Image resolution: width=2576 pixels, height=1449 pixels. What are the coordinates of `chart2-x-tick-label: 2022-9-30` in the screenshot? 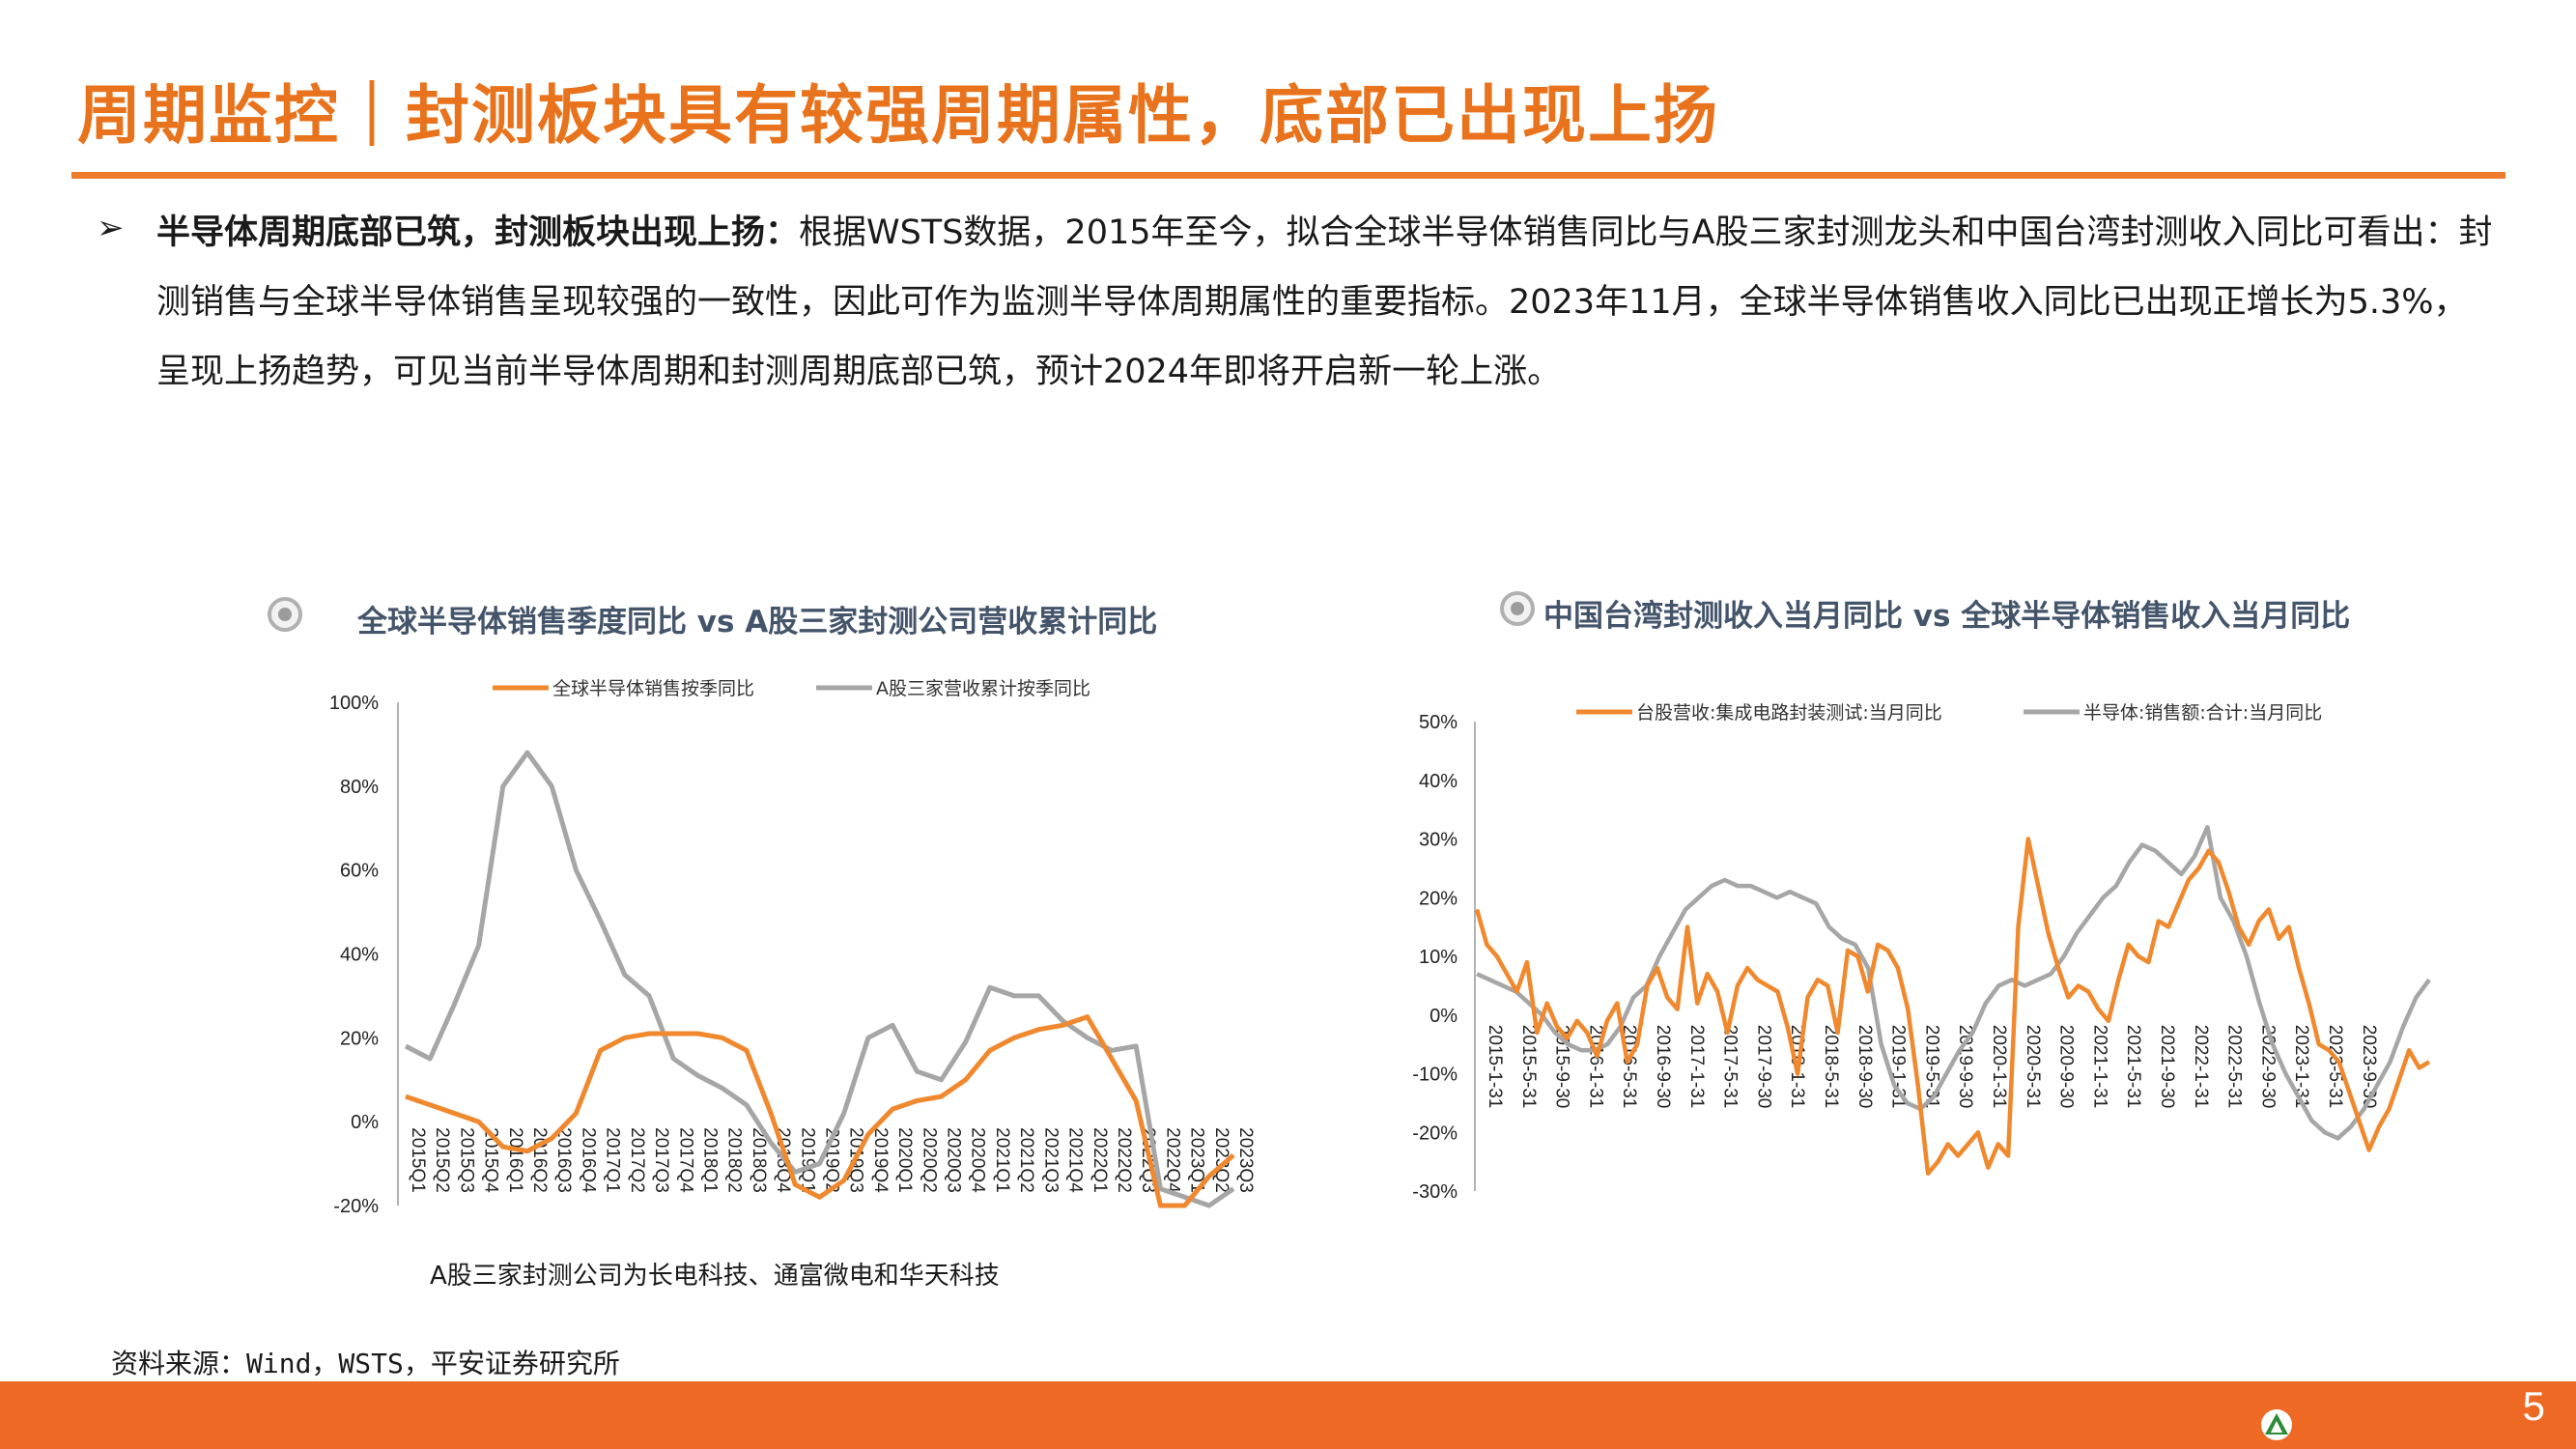 It's located at (2267, 1067).